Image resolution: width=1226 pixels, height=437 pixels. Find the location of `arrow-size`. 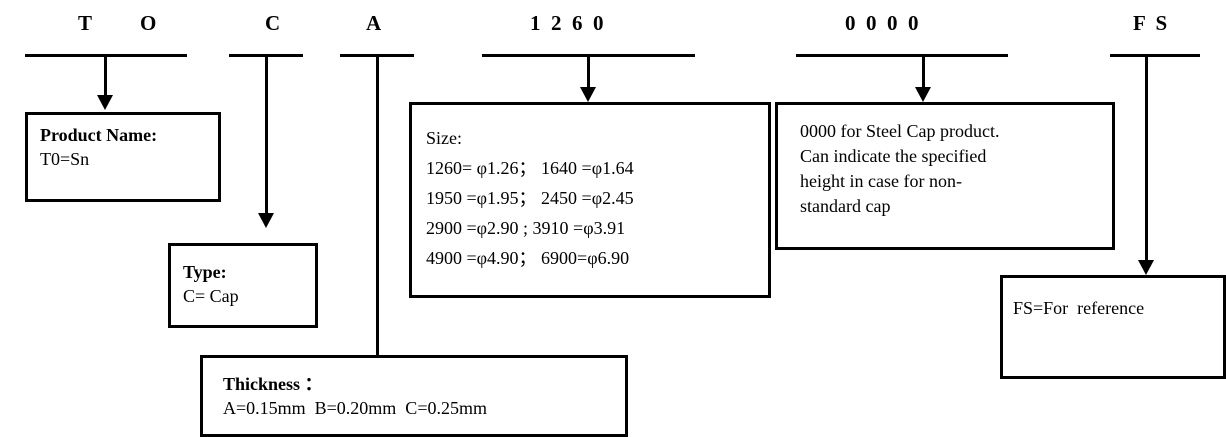

arrow-size is located at coordinates (588, 94).